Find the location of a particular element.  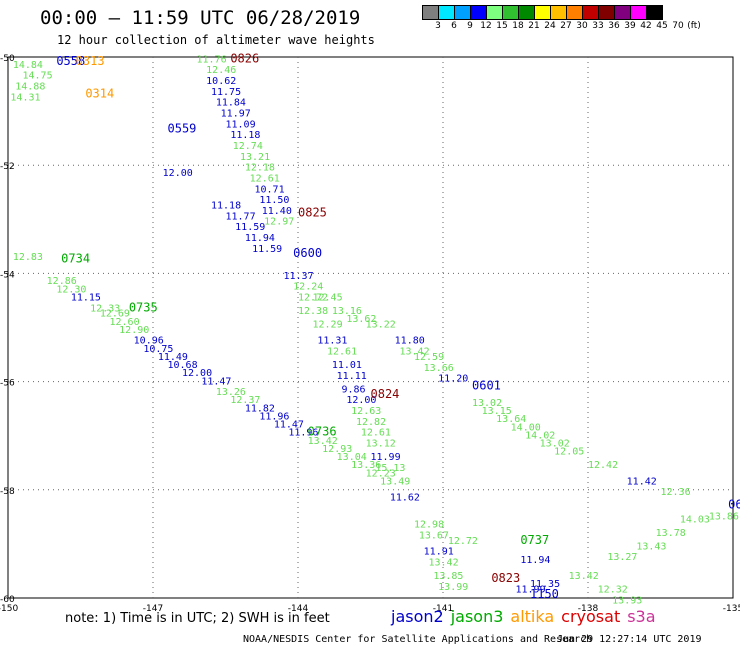

pass-time-label: 1150 is located at coordinates (544, 594).